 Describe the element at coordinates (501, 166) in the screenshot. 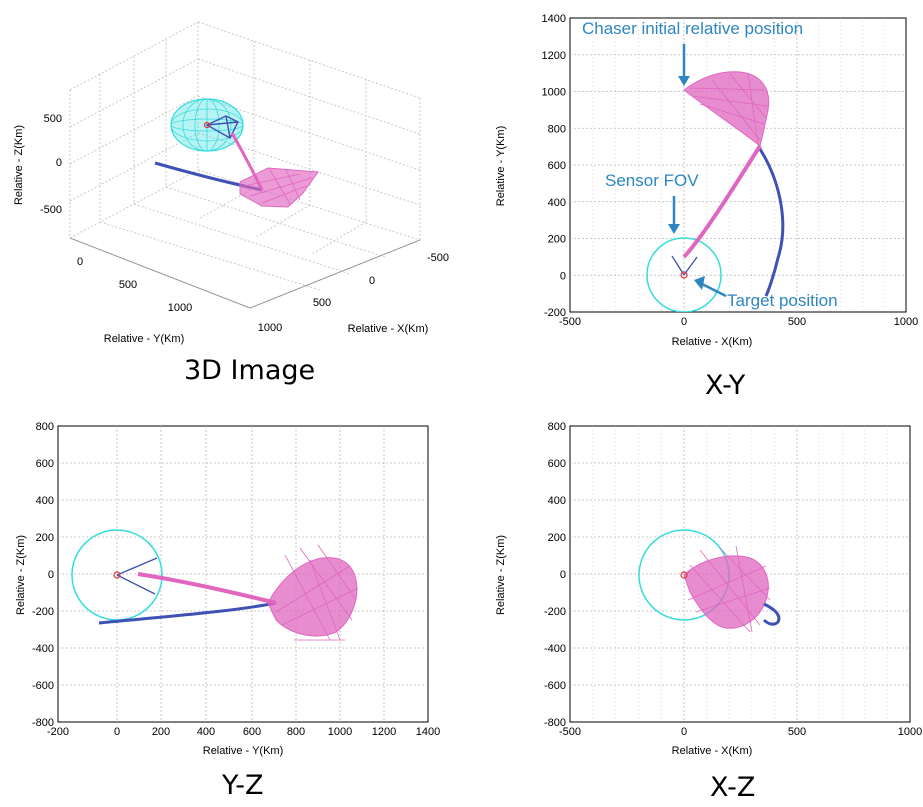

I see `y-axis-label-xy: Relative - Y(Km)` at that location.